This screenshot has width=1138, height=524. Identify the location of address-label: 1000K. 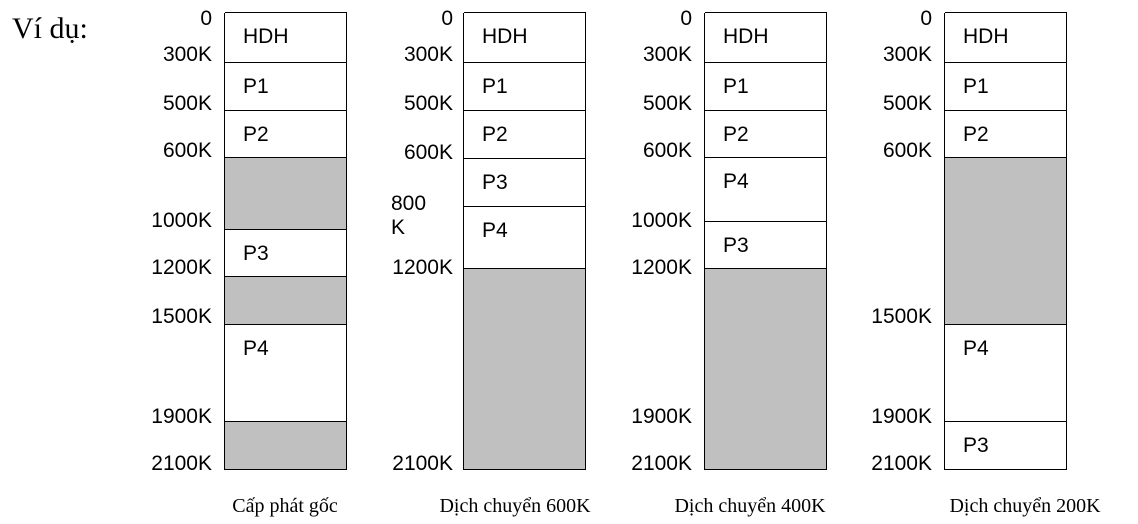
(661, 220).